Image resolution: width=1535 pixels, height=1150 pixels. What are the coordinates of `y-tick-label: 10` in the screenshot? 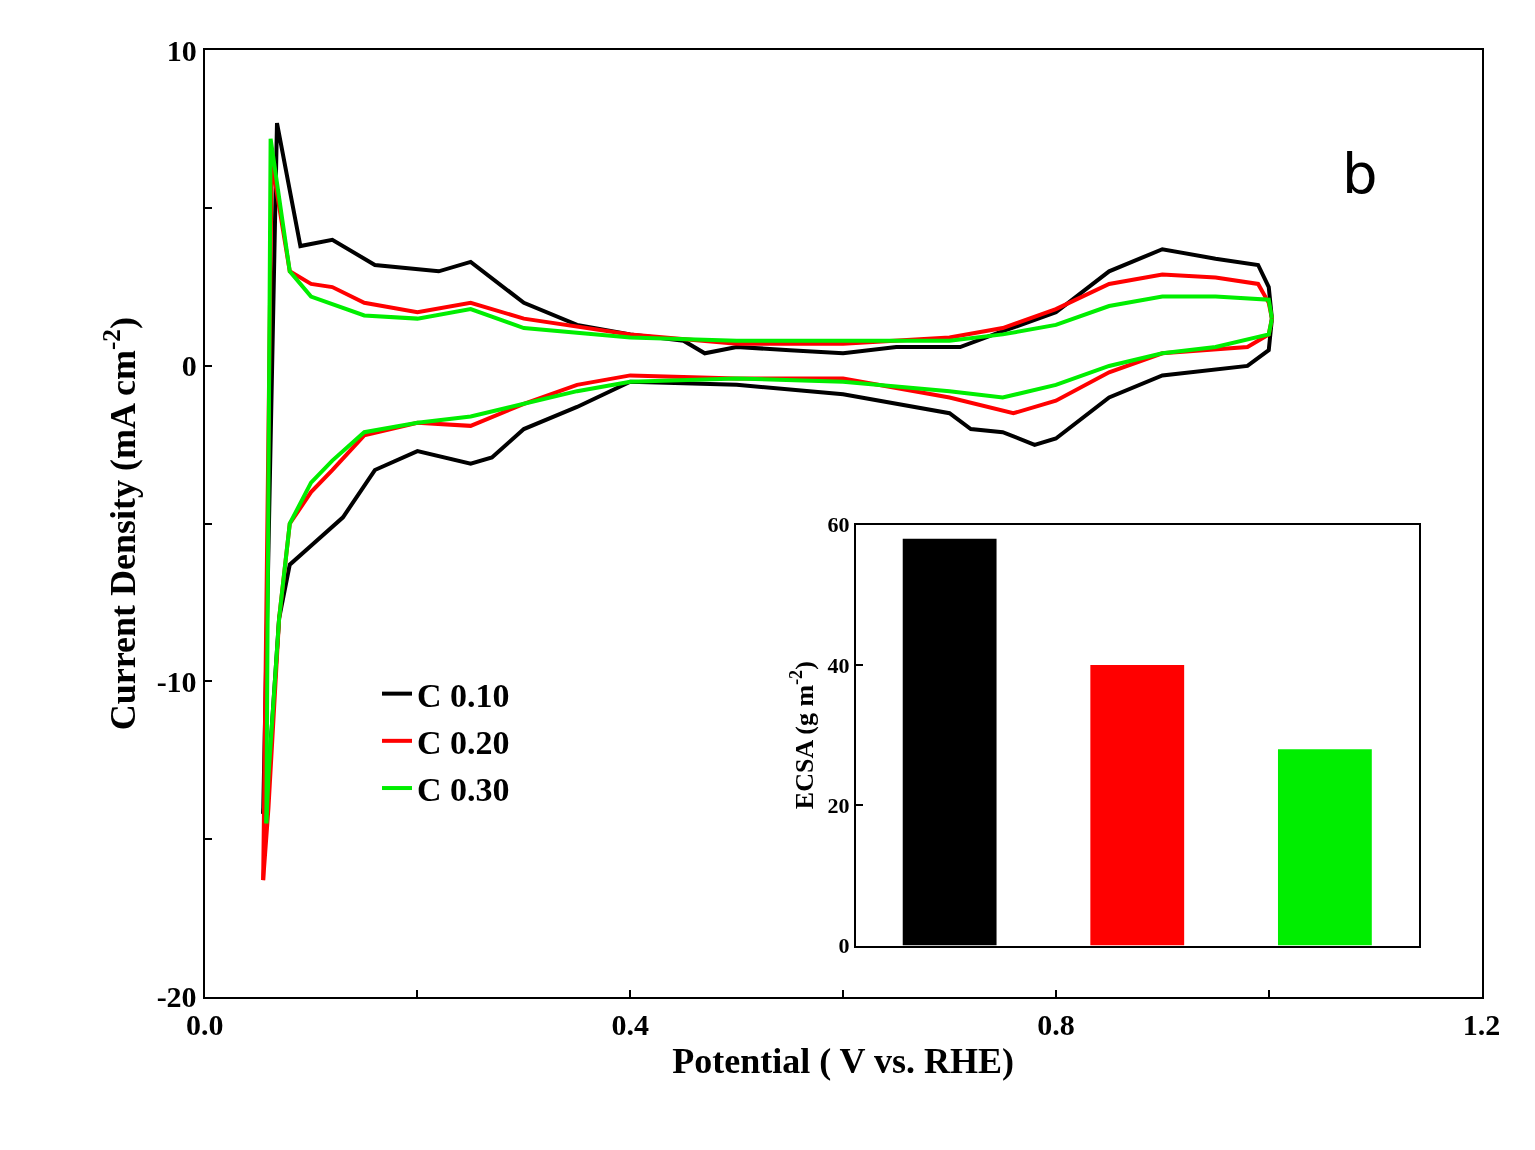 It's located at (181, 50).